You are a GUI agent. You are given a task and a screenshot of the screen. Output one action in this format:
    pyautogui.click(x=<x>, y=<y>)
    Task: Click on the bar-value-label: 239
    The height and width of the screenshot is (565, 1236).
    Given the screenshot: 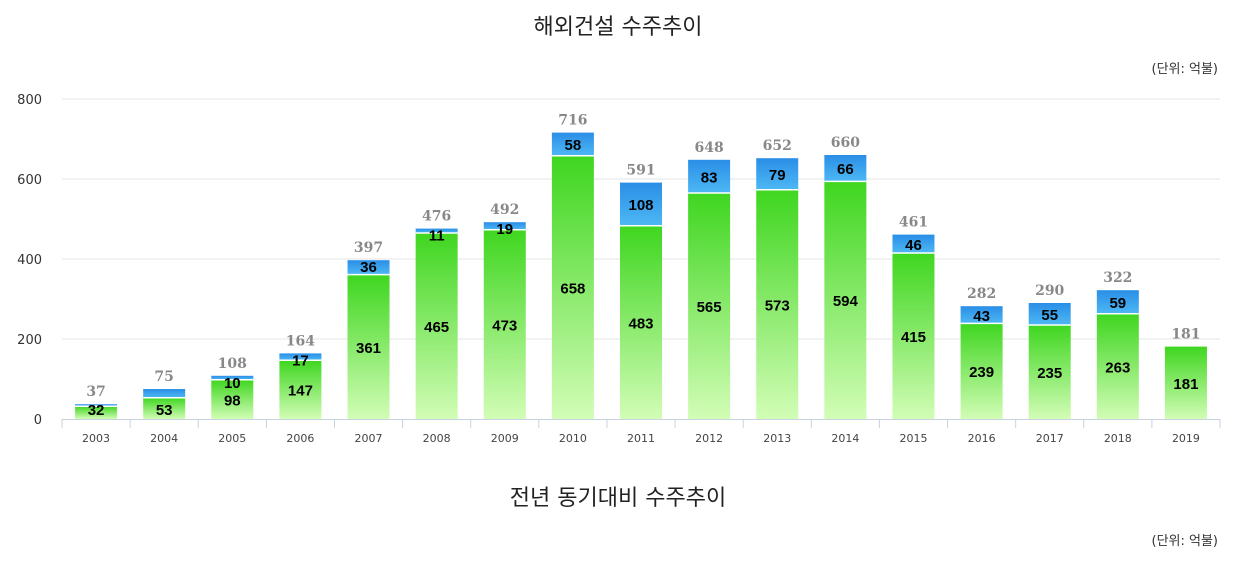 What is the action you would take?
    pyautogui.click(x=981, y=372)
    